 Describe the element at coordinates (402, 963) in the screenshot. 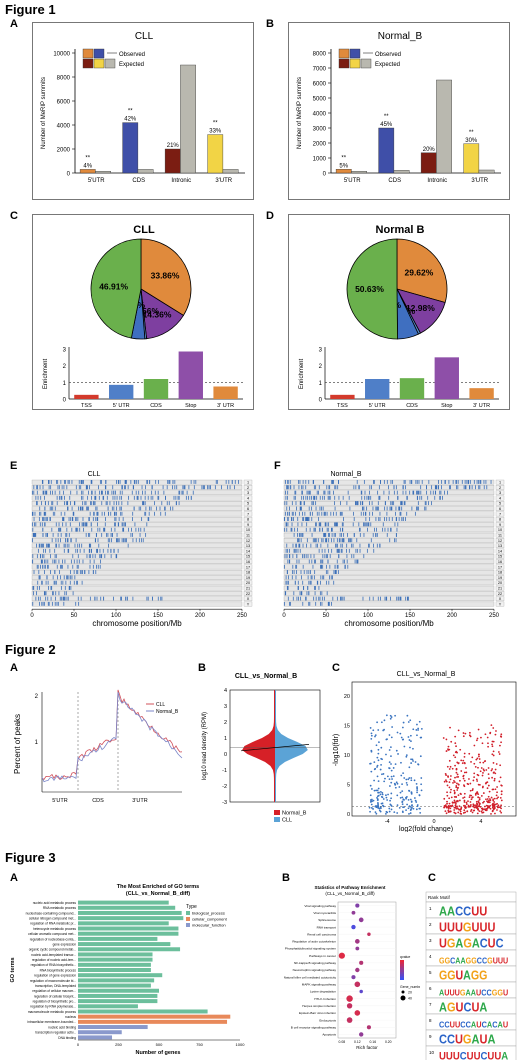

I see `fig3b-legend-gradient` at that location.